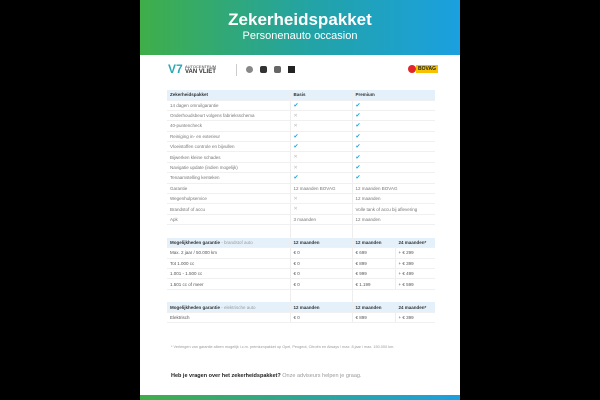 Image resolution: width=600 pixels, height=400 pixels. What do you see at coordinates (301, 263) in the screenshot?
I see `price-row: Tot 1.000 cc € 0 € 899 + € 399` at bounding box center [301, 263].